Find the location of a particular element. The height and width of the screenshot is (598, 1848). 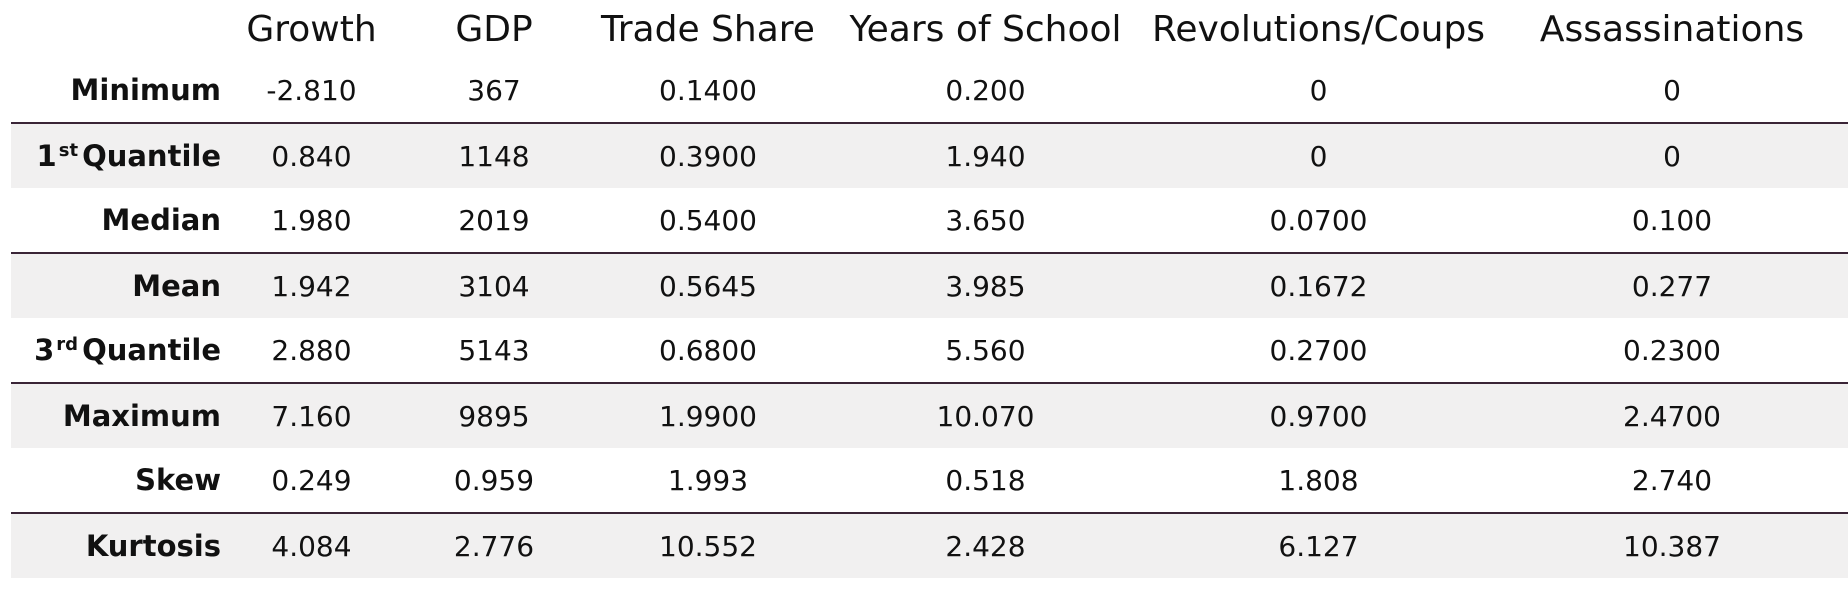

table-cell: 0.249 is located at coordinates (311, 480).